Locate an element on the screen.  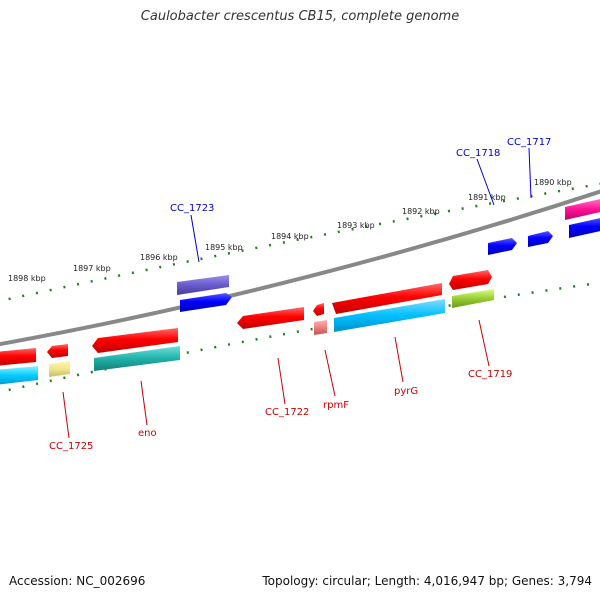
forward-strand-features is located at coordinates (388, 257).